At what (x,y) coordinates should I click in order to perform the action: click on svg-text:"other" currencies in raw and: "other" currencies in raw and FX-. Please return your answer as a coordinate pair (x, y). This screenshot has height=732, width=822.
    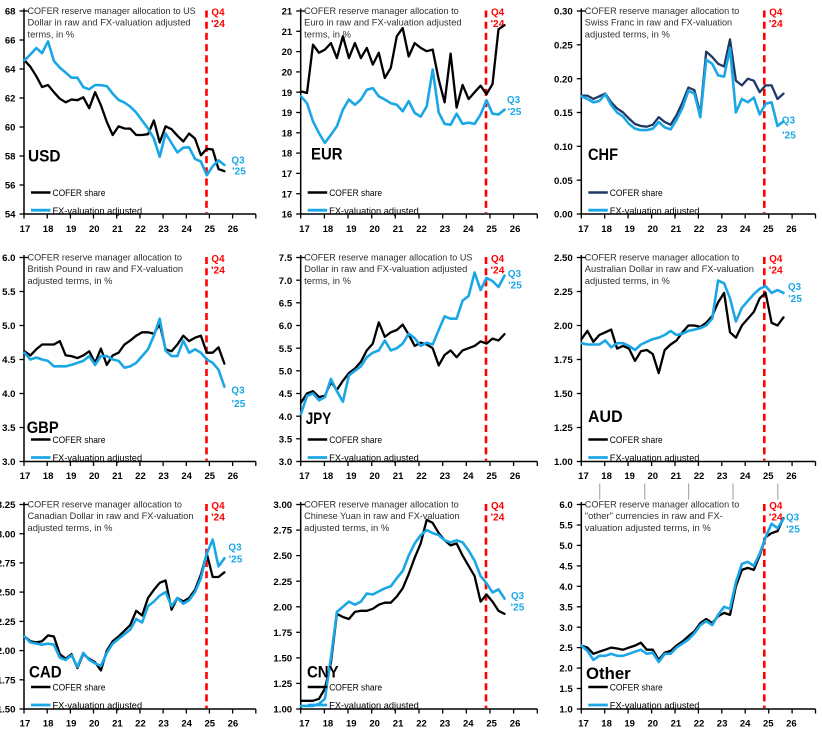
    Looking at the image, I should click on (654, 516).